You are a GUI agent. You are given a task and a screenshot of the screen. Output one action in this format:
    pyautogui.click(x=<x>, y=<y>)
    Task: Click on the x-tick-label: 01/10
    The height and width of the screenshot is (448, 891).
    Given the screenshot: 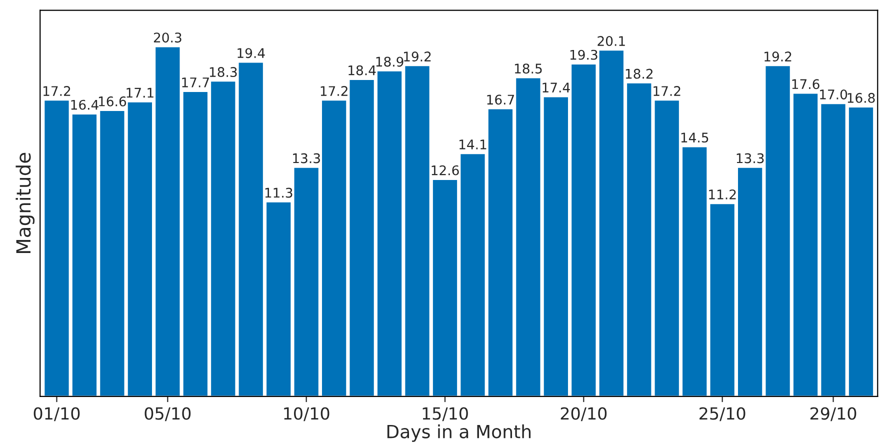 What is the action you would take?
    pyautogui.click(x=57, y=414)
    